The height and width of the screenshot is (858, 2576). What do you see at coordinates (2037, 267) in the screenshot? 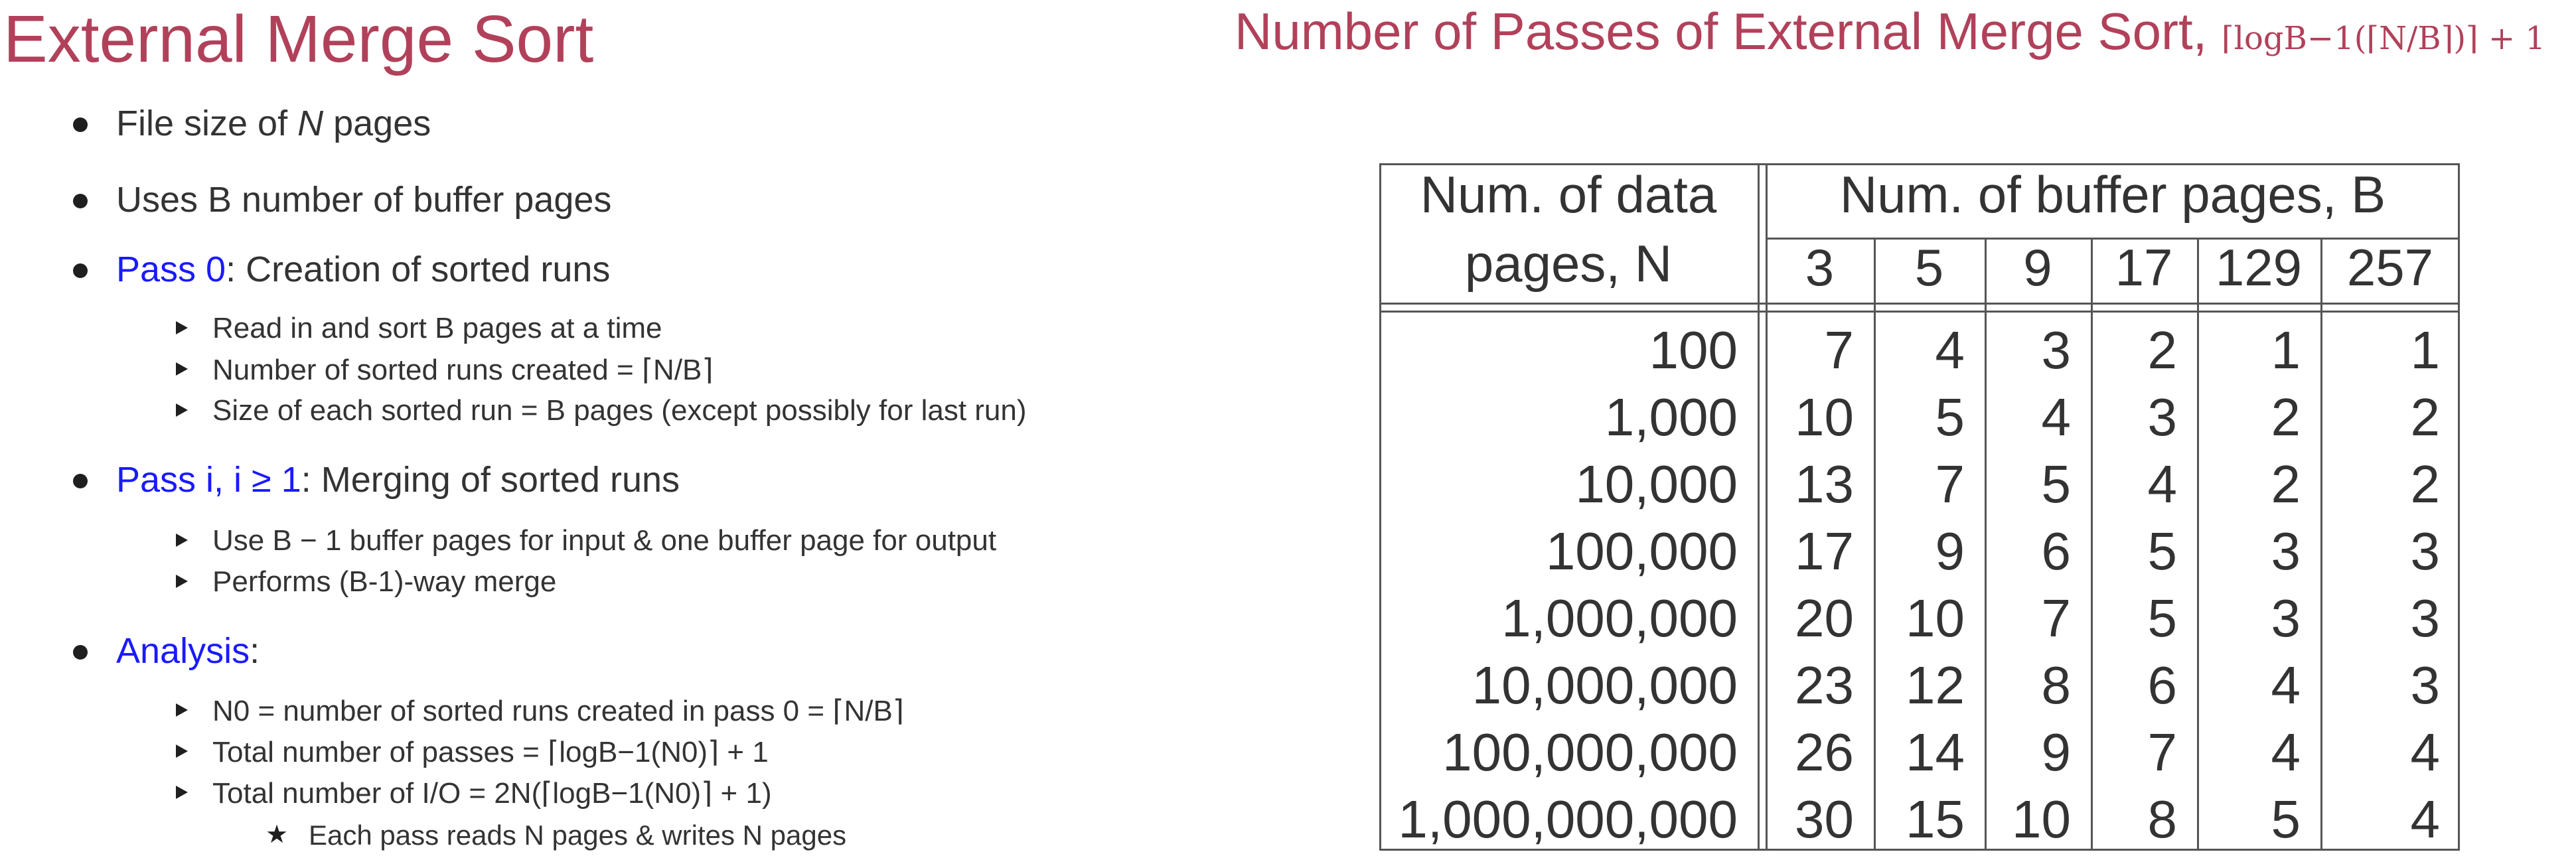
I see `column-header-b-9: 9` at bounding box center [2037, 267].